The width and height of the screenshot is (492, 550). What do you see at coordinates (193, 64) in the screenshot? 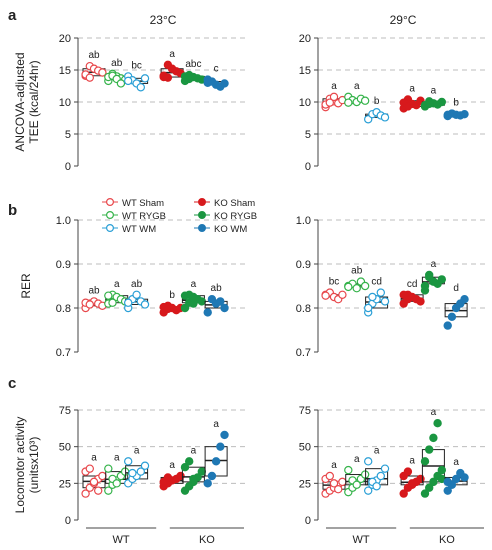
I see `significance-letter: abc` at bounding box center [193, 64].